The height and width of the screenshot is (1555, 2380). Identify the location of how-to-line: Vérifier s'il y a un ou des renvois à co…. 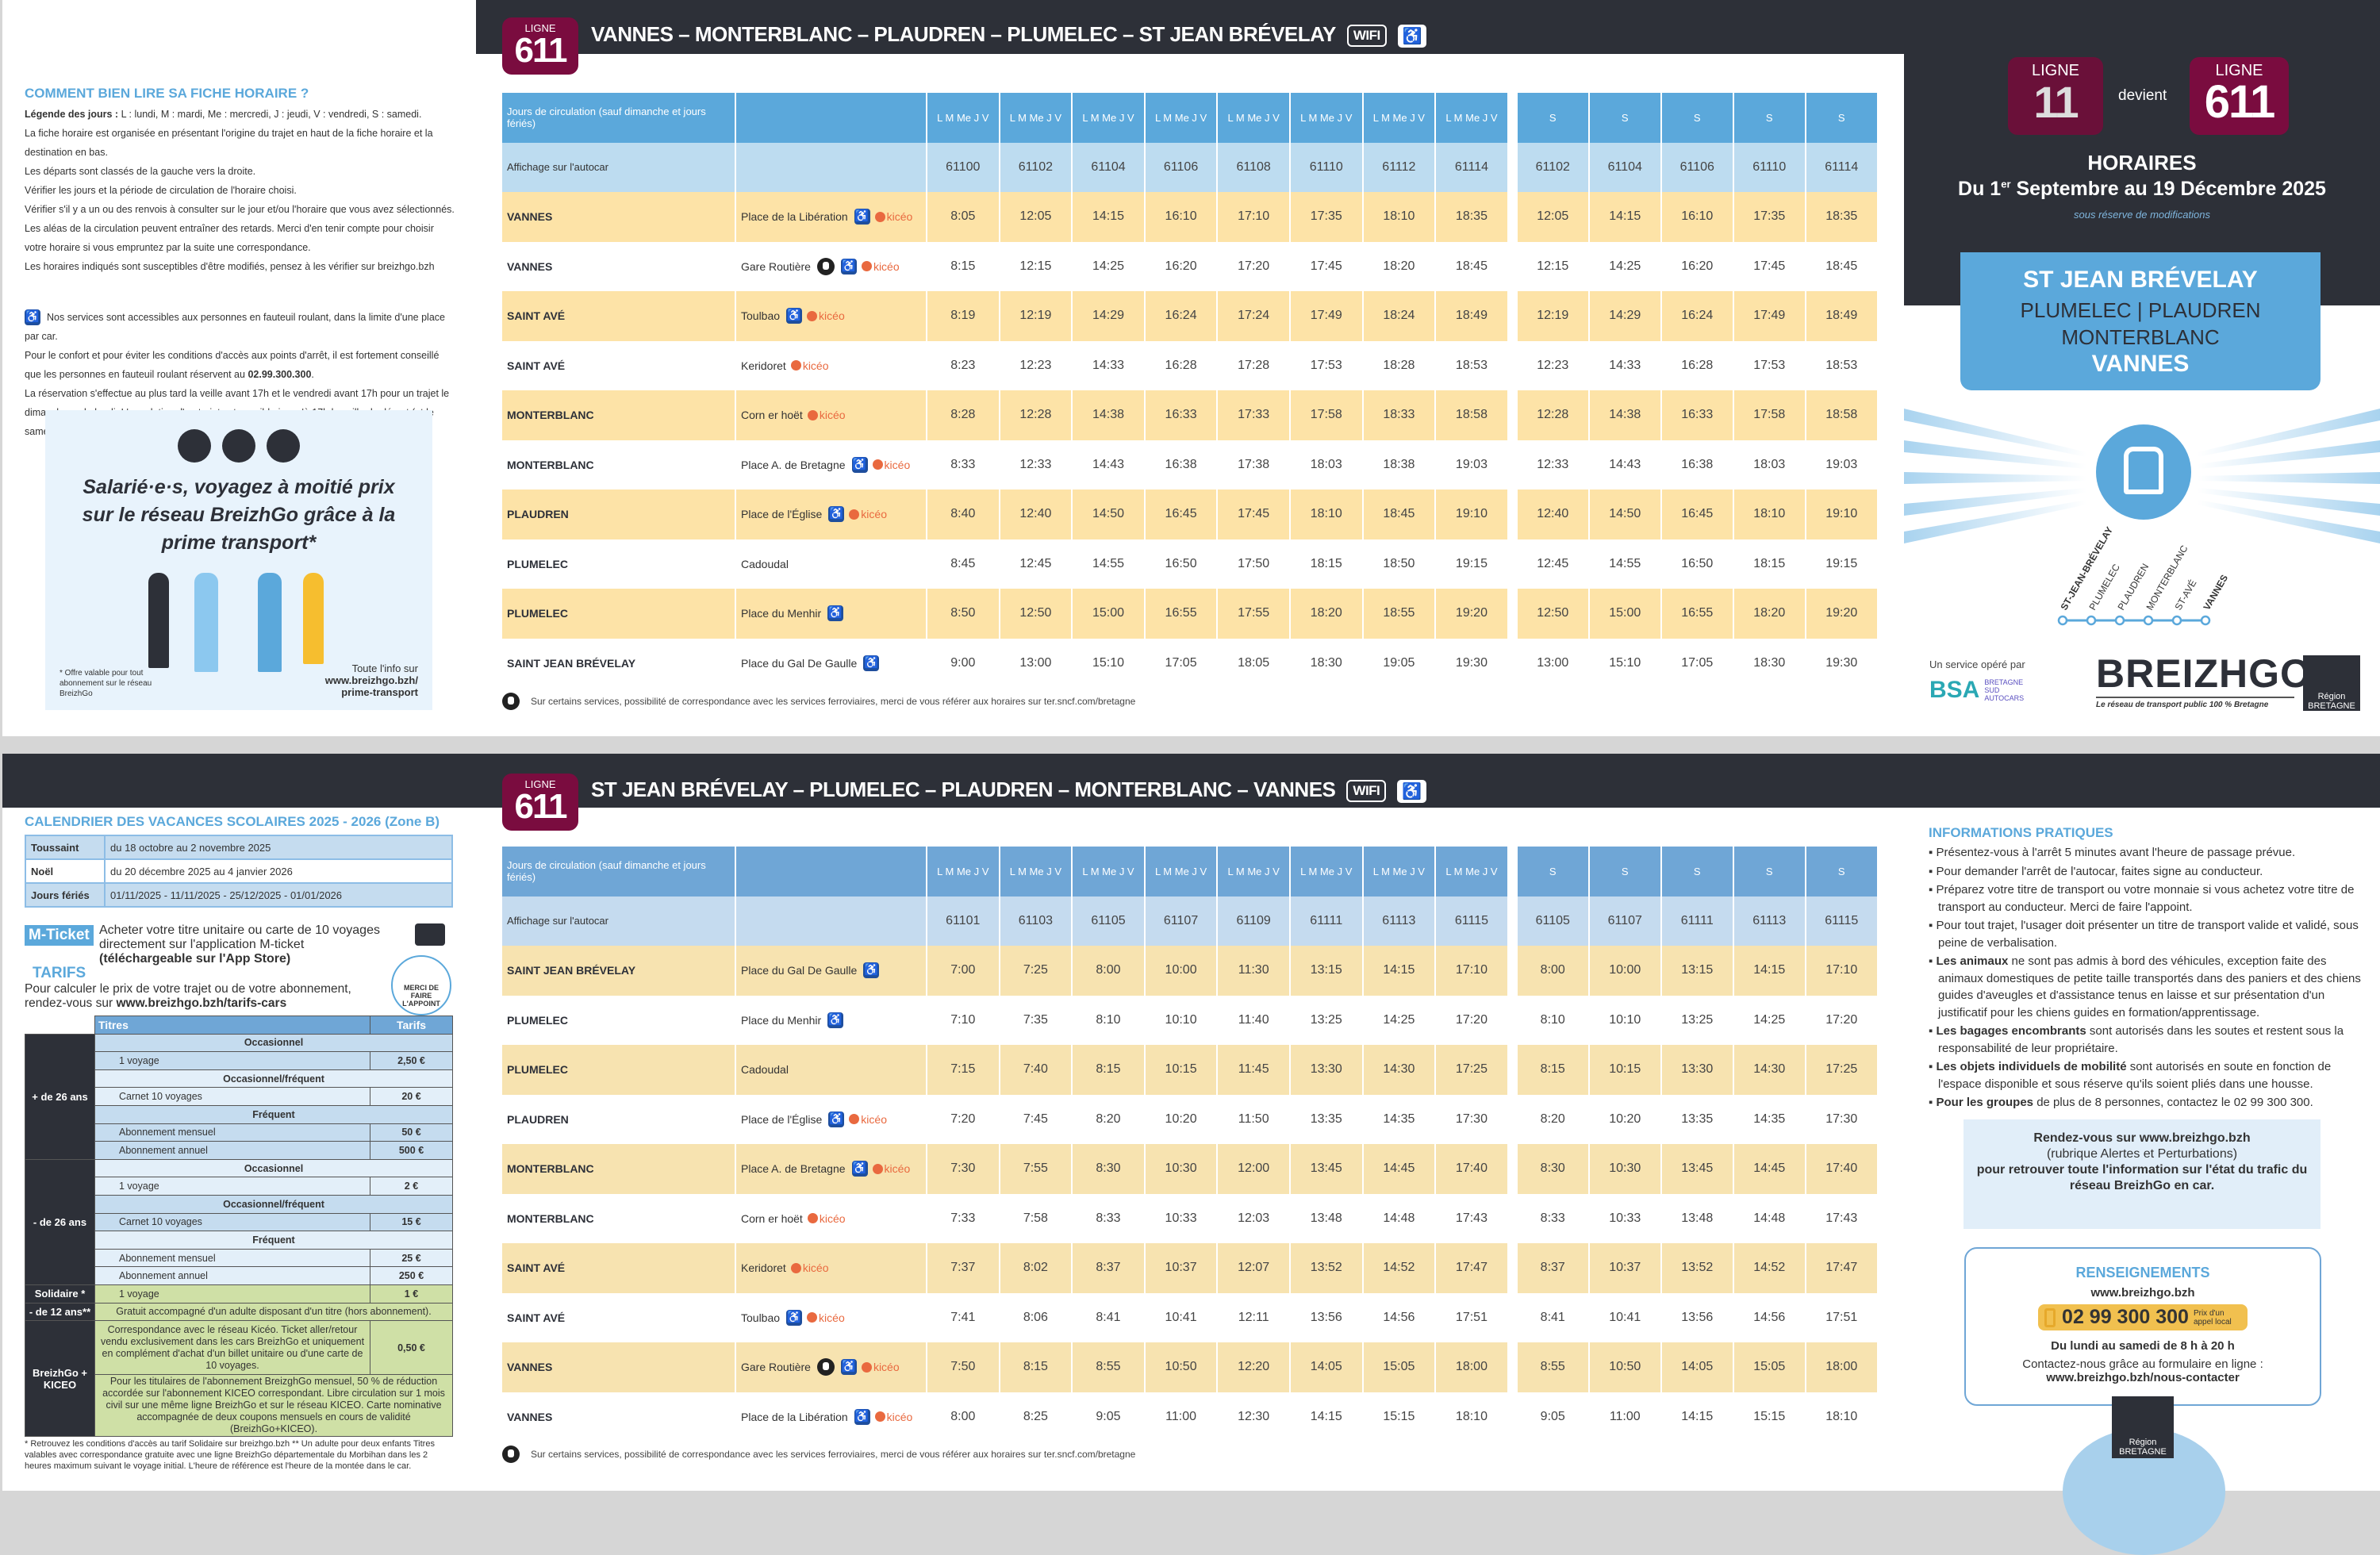
(240, 210).